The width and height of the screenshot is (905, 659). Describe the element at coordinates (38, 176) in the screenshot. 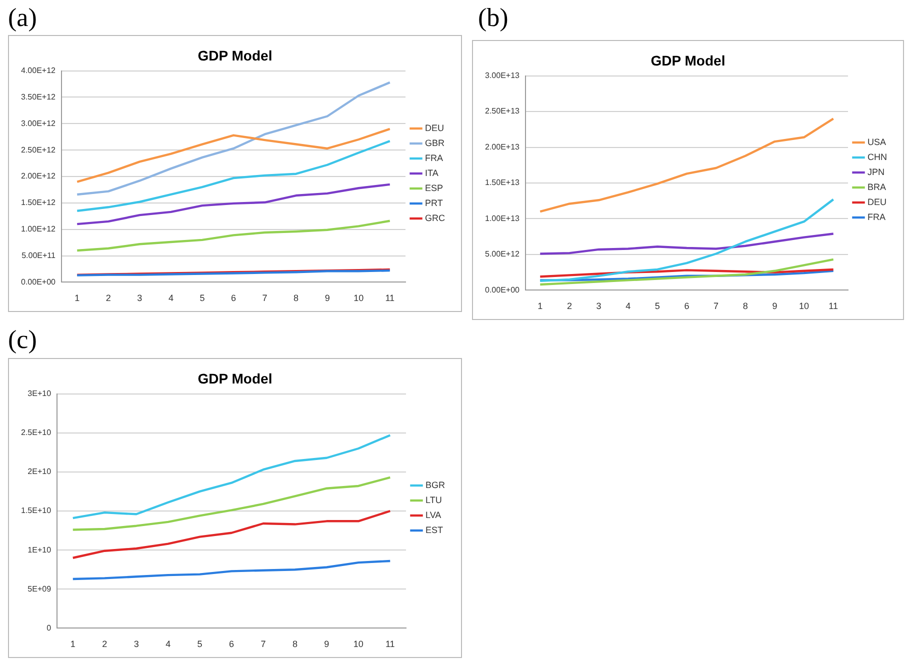

I see `y-tick-label: 2.00E+12` at that location.